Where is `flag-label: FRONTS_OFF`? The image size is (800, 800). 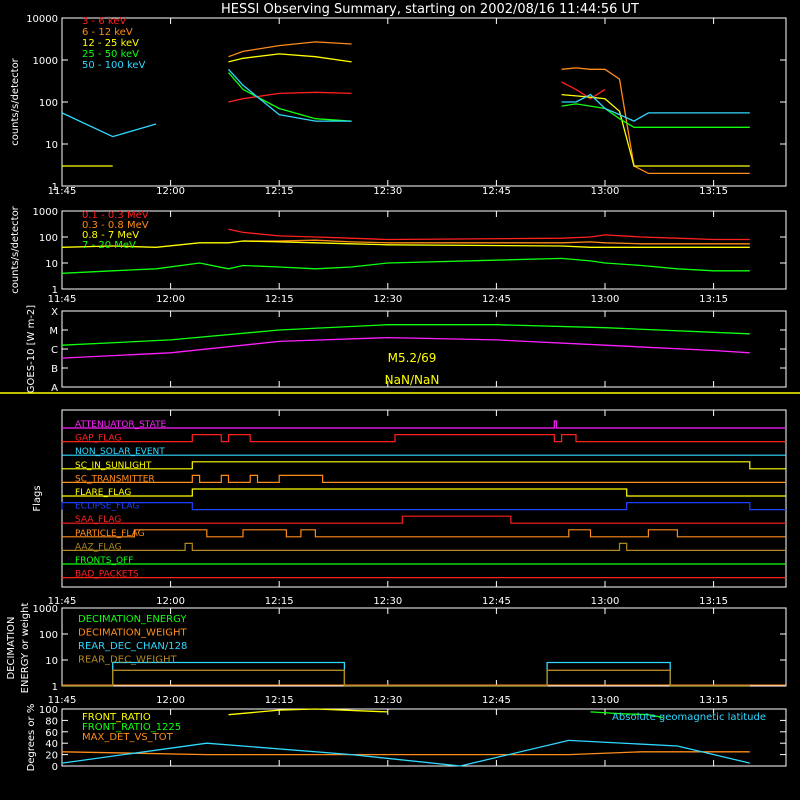 flag-label: FRONTS_OFF is located at coordinates (104, 561).